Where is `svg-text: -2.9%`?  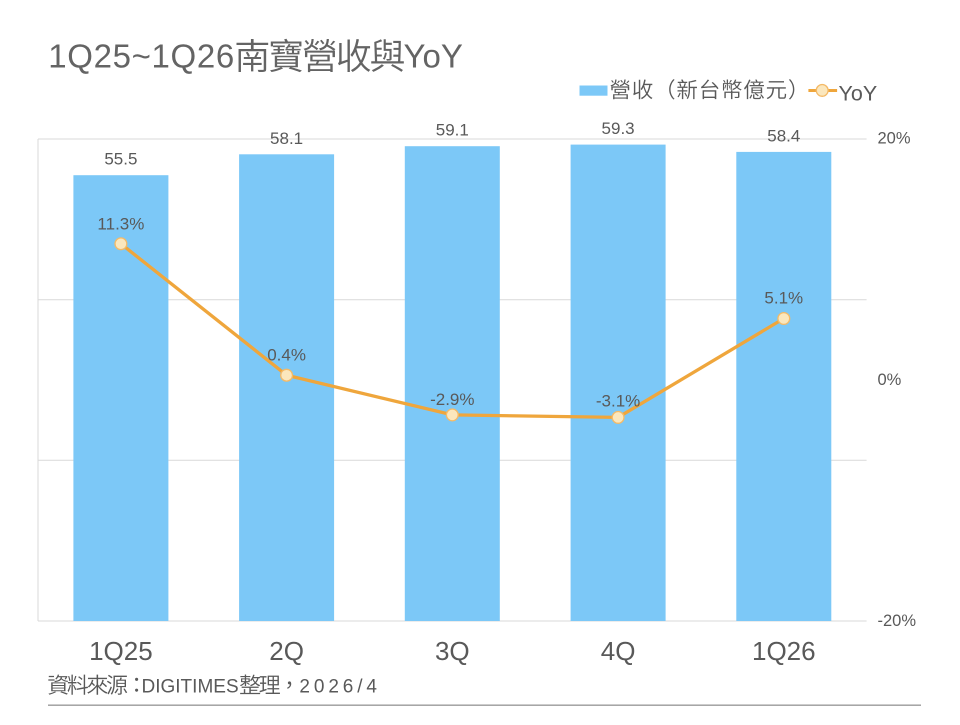
svg-text: -2.9% is located at coordinates (452, 399).